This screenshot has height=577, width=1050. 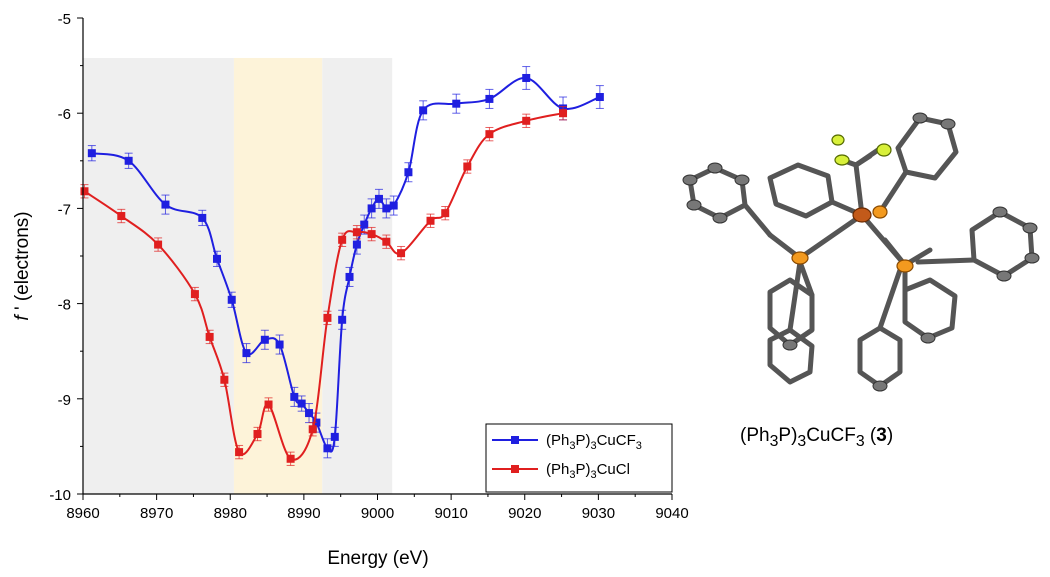 I want to click on x-tick-label: 9040, so click(x=671, y=513).